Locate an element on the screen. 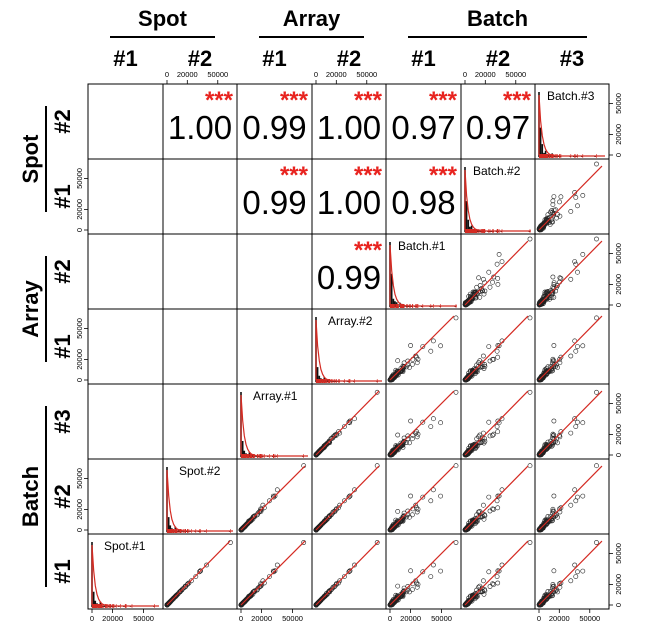  panel-r2-c3: ***0.99 is located at coordinates (349, 271).